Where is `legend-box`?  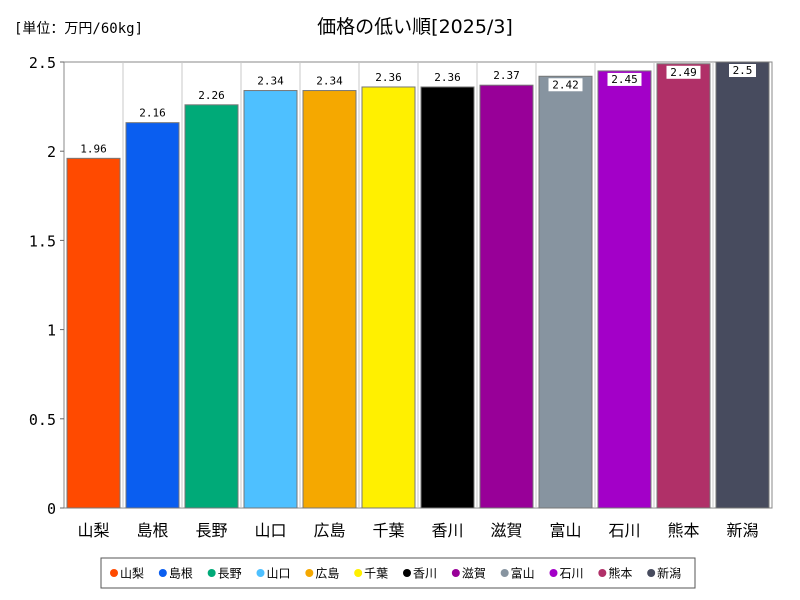
legend-box is located at coordinates (398, 573).